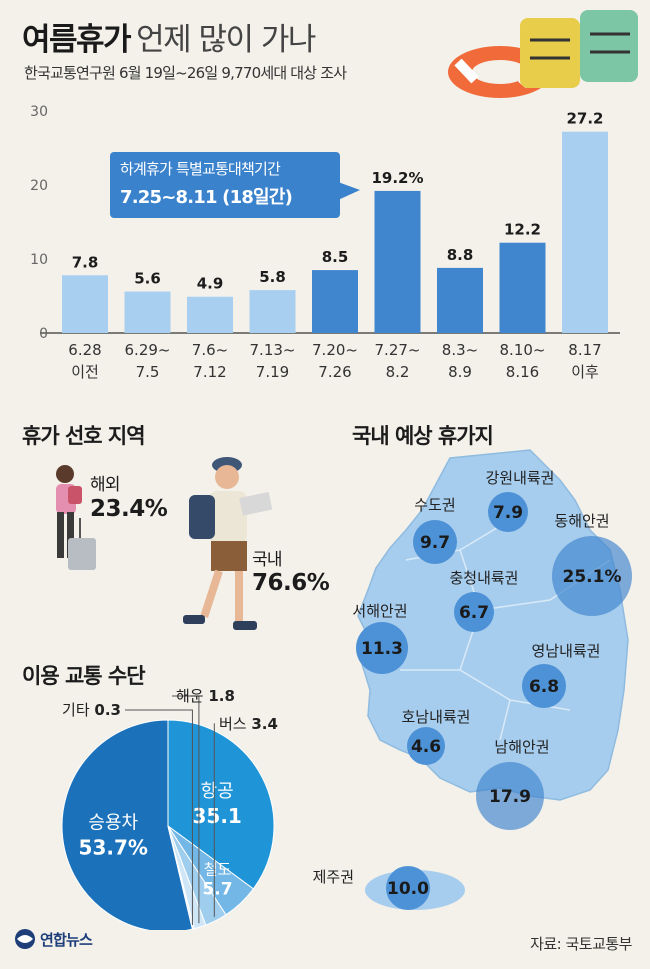 The height and width of the screenshot is (969, 650). What do you see at coordinates (218, 869) in the screenshot?
I see `pie-slice-label: 철도` at bounding box center [218, 869].